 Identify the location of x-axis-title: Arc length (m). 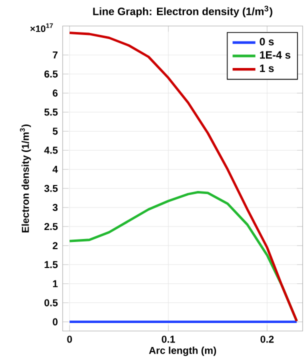
(182, 351).